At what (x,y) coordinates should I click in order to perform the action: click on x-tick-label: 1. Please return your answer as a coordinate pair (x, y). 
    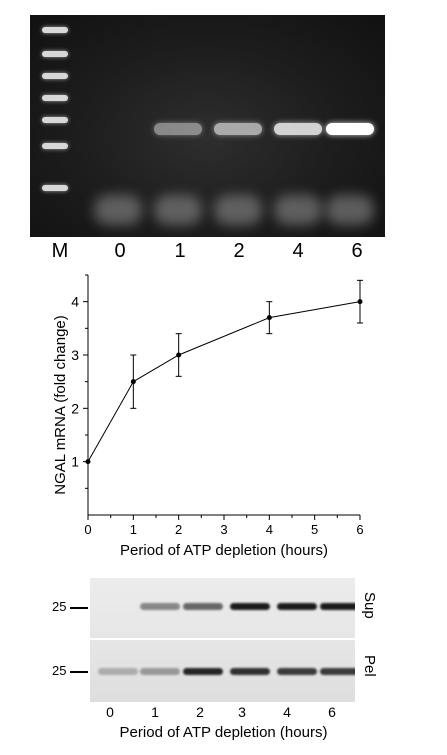
    Looking at the image, I should click on (133, 529).